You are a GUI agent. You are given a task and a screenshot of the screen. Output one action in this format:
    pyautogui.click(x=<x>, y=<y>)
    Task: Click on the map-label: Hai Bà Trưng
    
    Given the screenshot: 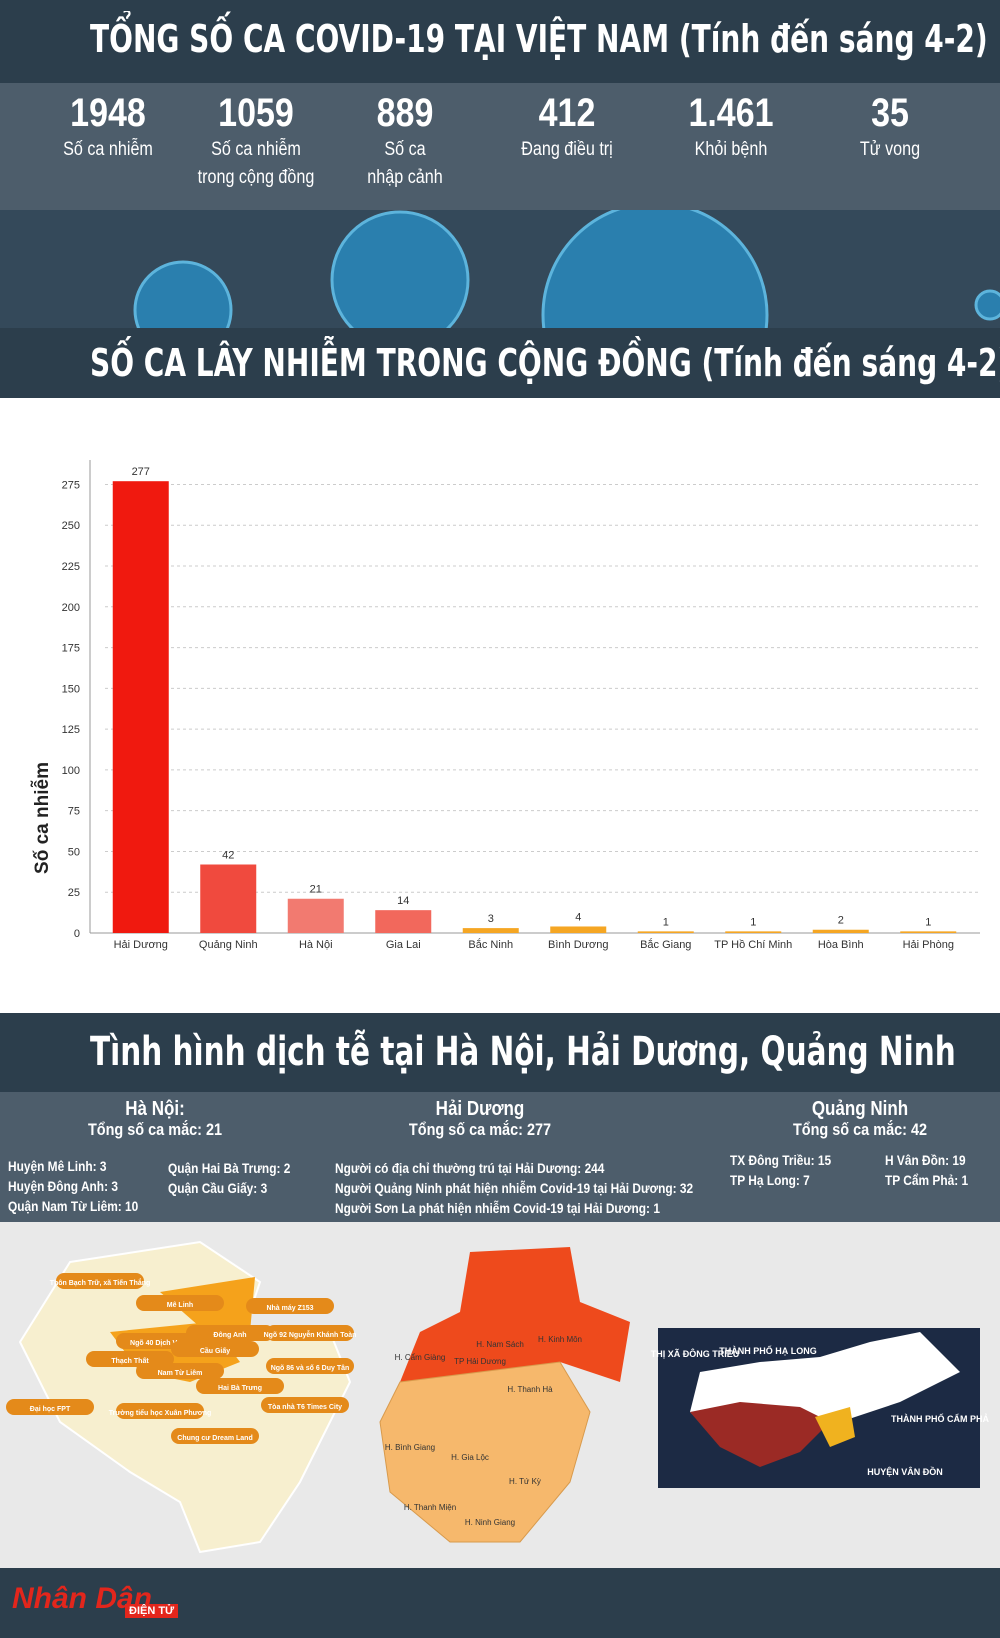 What is the action you would take?
    pyautogui.click(x=240, y=1388)
    